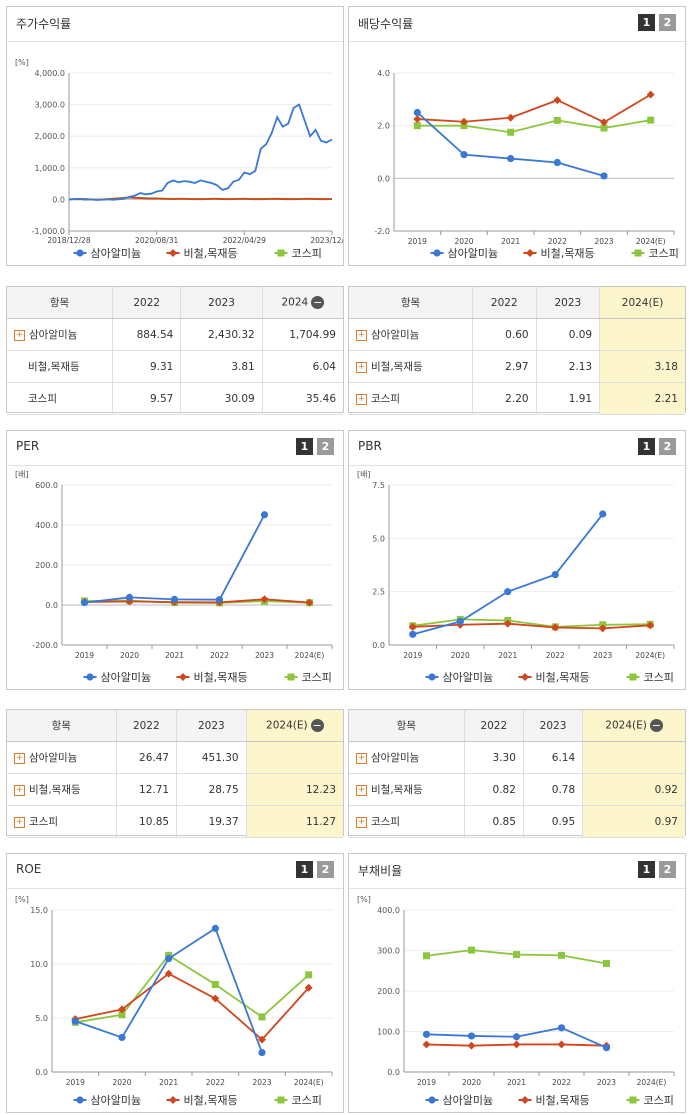 The height and width of the screenshot is (1115, 691). I want to click on header-label: 항목, so click(59, 303).